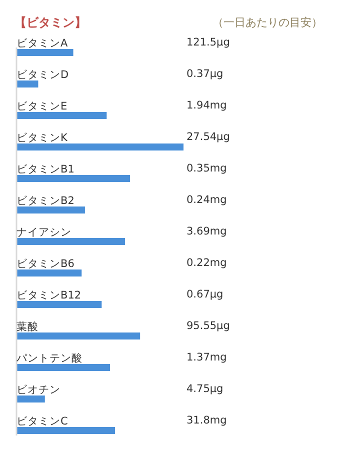 Image resolution: width=345 pixels, height=464 pixels. Describe the element at coordinates (45, 201) in the screenshot. I see `y-tick-label: ビタミンB2` at that location.